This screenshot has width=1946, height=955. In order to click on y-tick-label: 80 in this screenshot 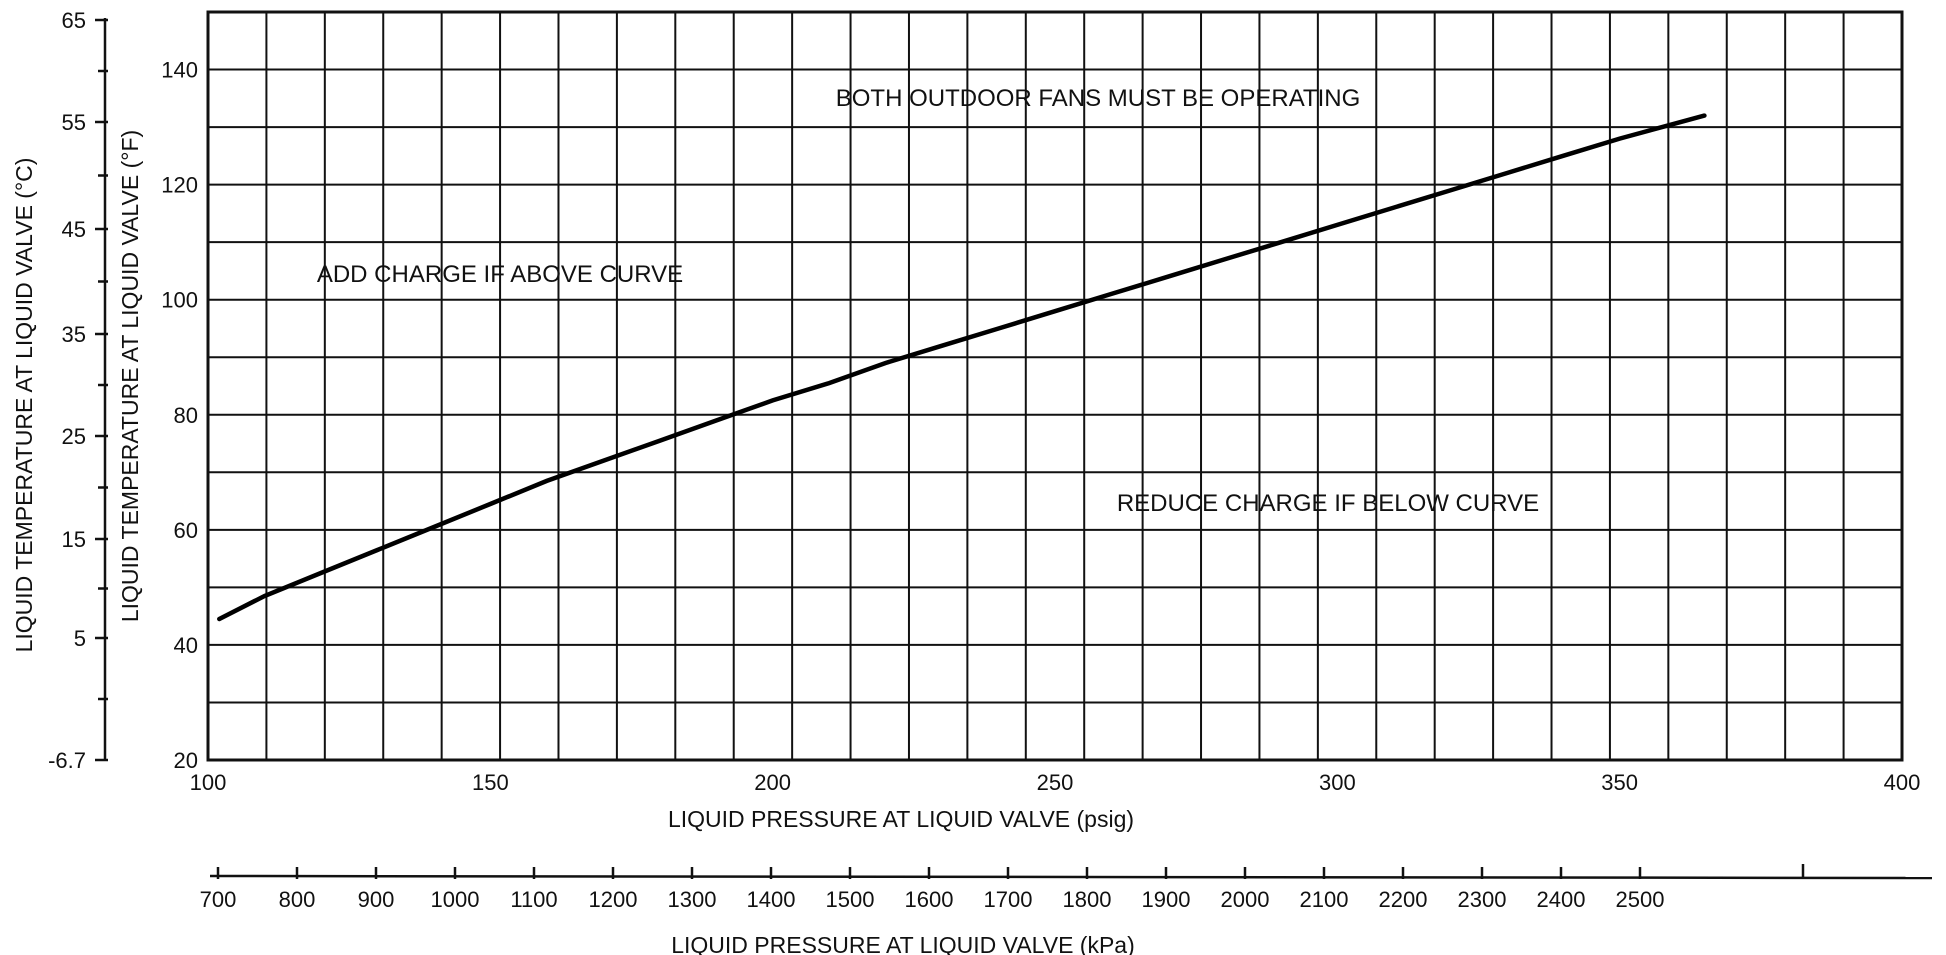, I will do `click(186, 415)`.